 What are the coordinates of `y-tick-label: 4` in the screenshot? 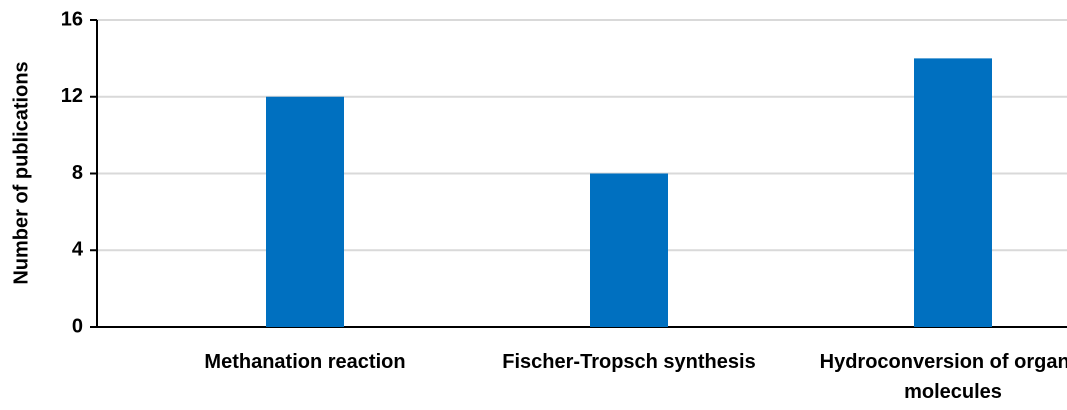 It's located at (78, 250).